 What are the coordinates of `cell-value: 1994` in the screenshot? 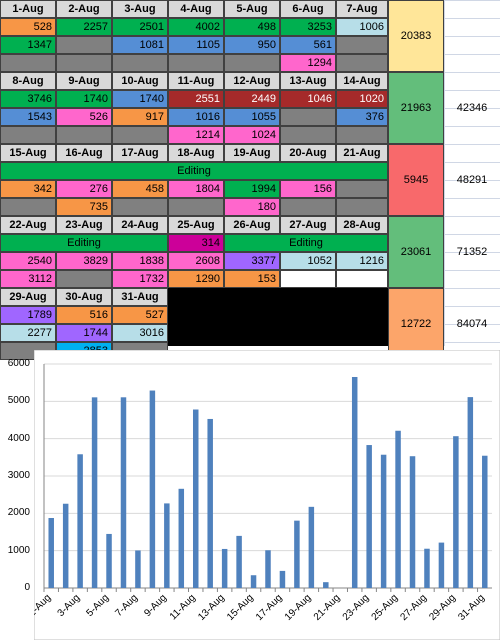 It's located at (252, 189).